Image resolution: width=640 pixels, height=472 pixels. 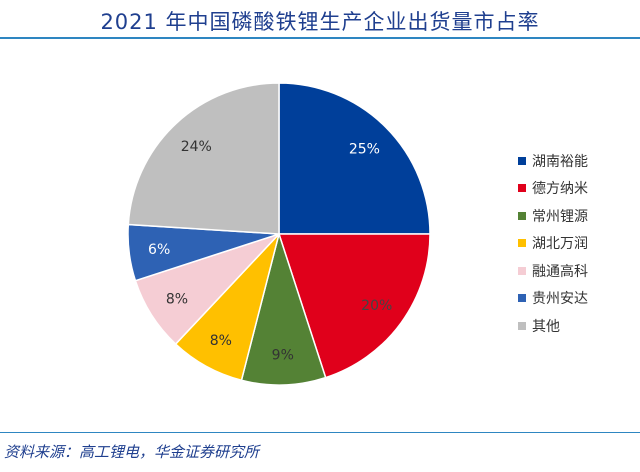 I want to click on legend-item: 湖南裕能, so click(x=553, y=161).